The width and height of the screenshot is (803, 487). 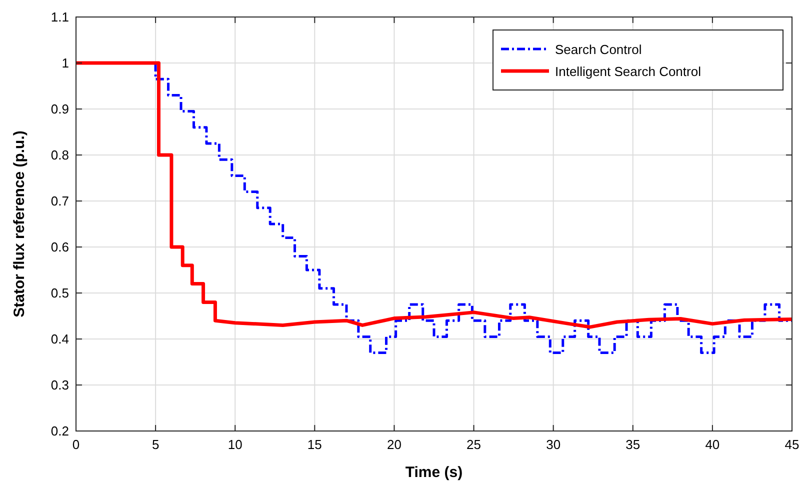 I want to click on y-axis-title: Stator flux reference (p.u.), so click(x=19, y=224).